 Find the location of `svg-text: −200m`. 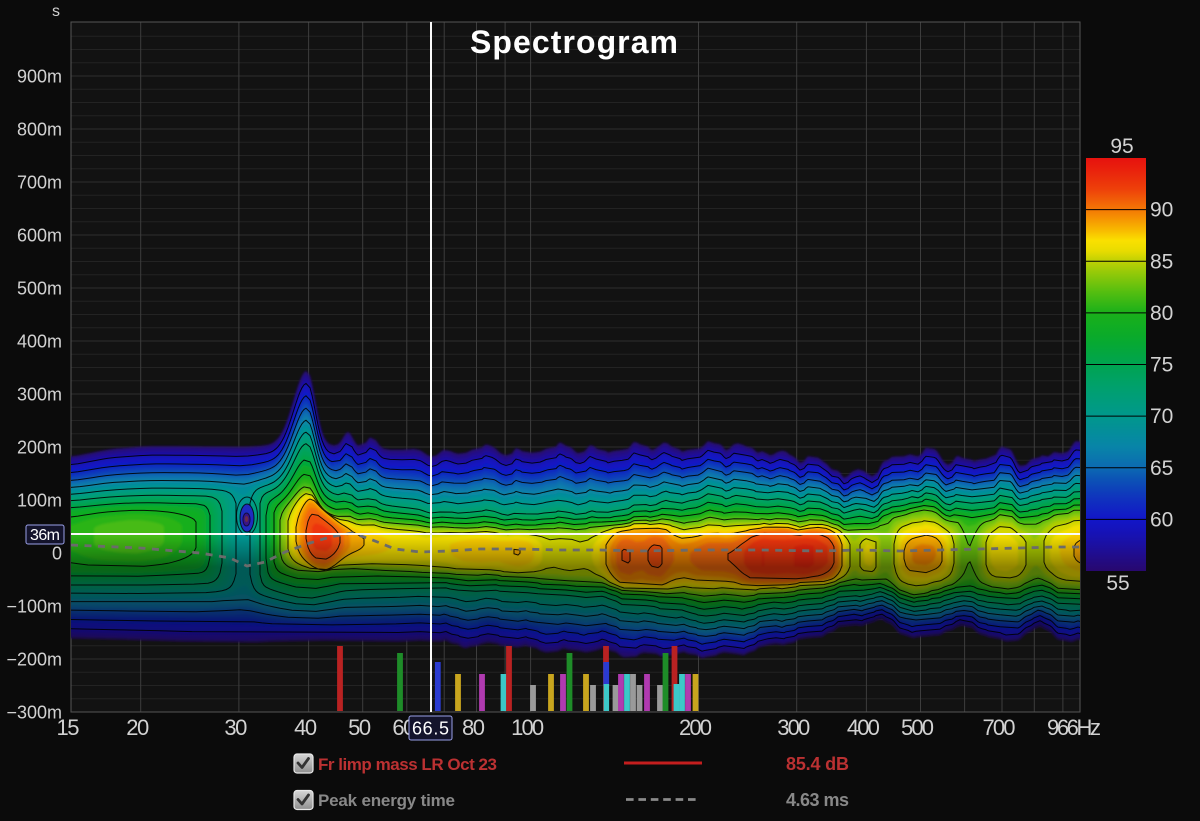

svg-text: −200m is located at coordinates (34, 659).